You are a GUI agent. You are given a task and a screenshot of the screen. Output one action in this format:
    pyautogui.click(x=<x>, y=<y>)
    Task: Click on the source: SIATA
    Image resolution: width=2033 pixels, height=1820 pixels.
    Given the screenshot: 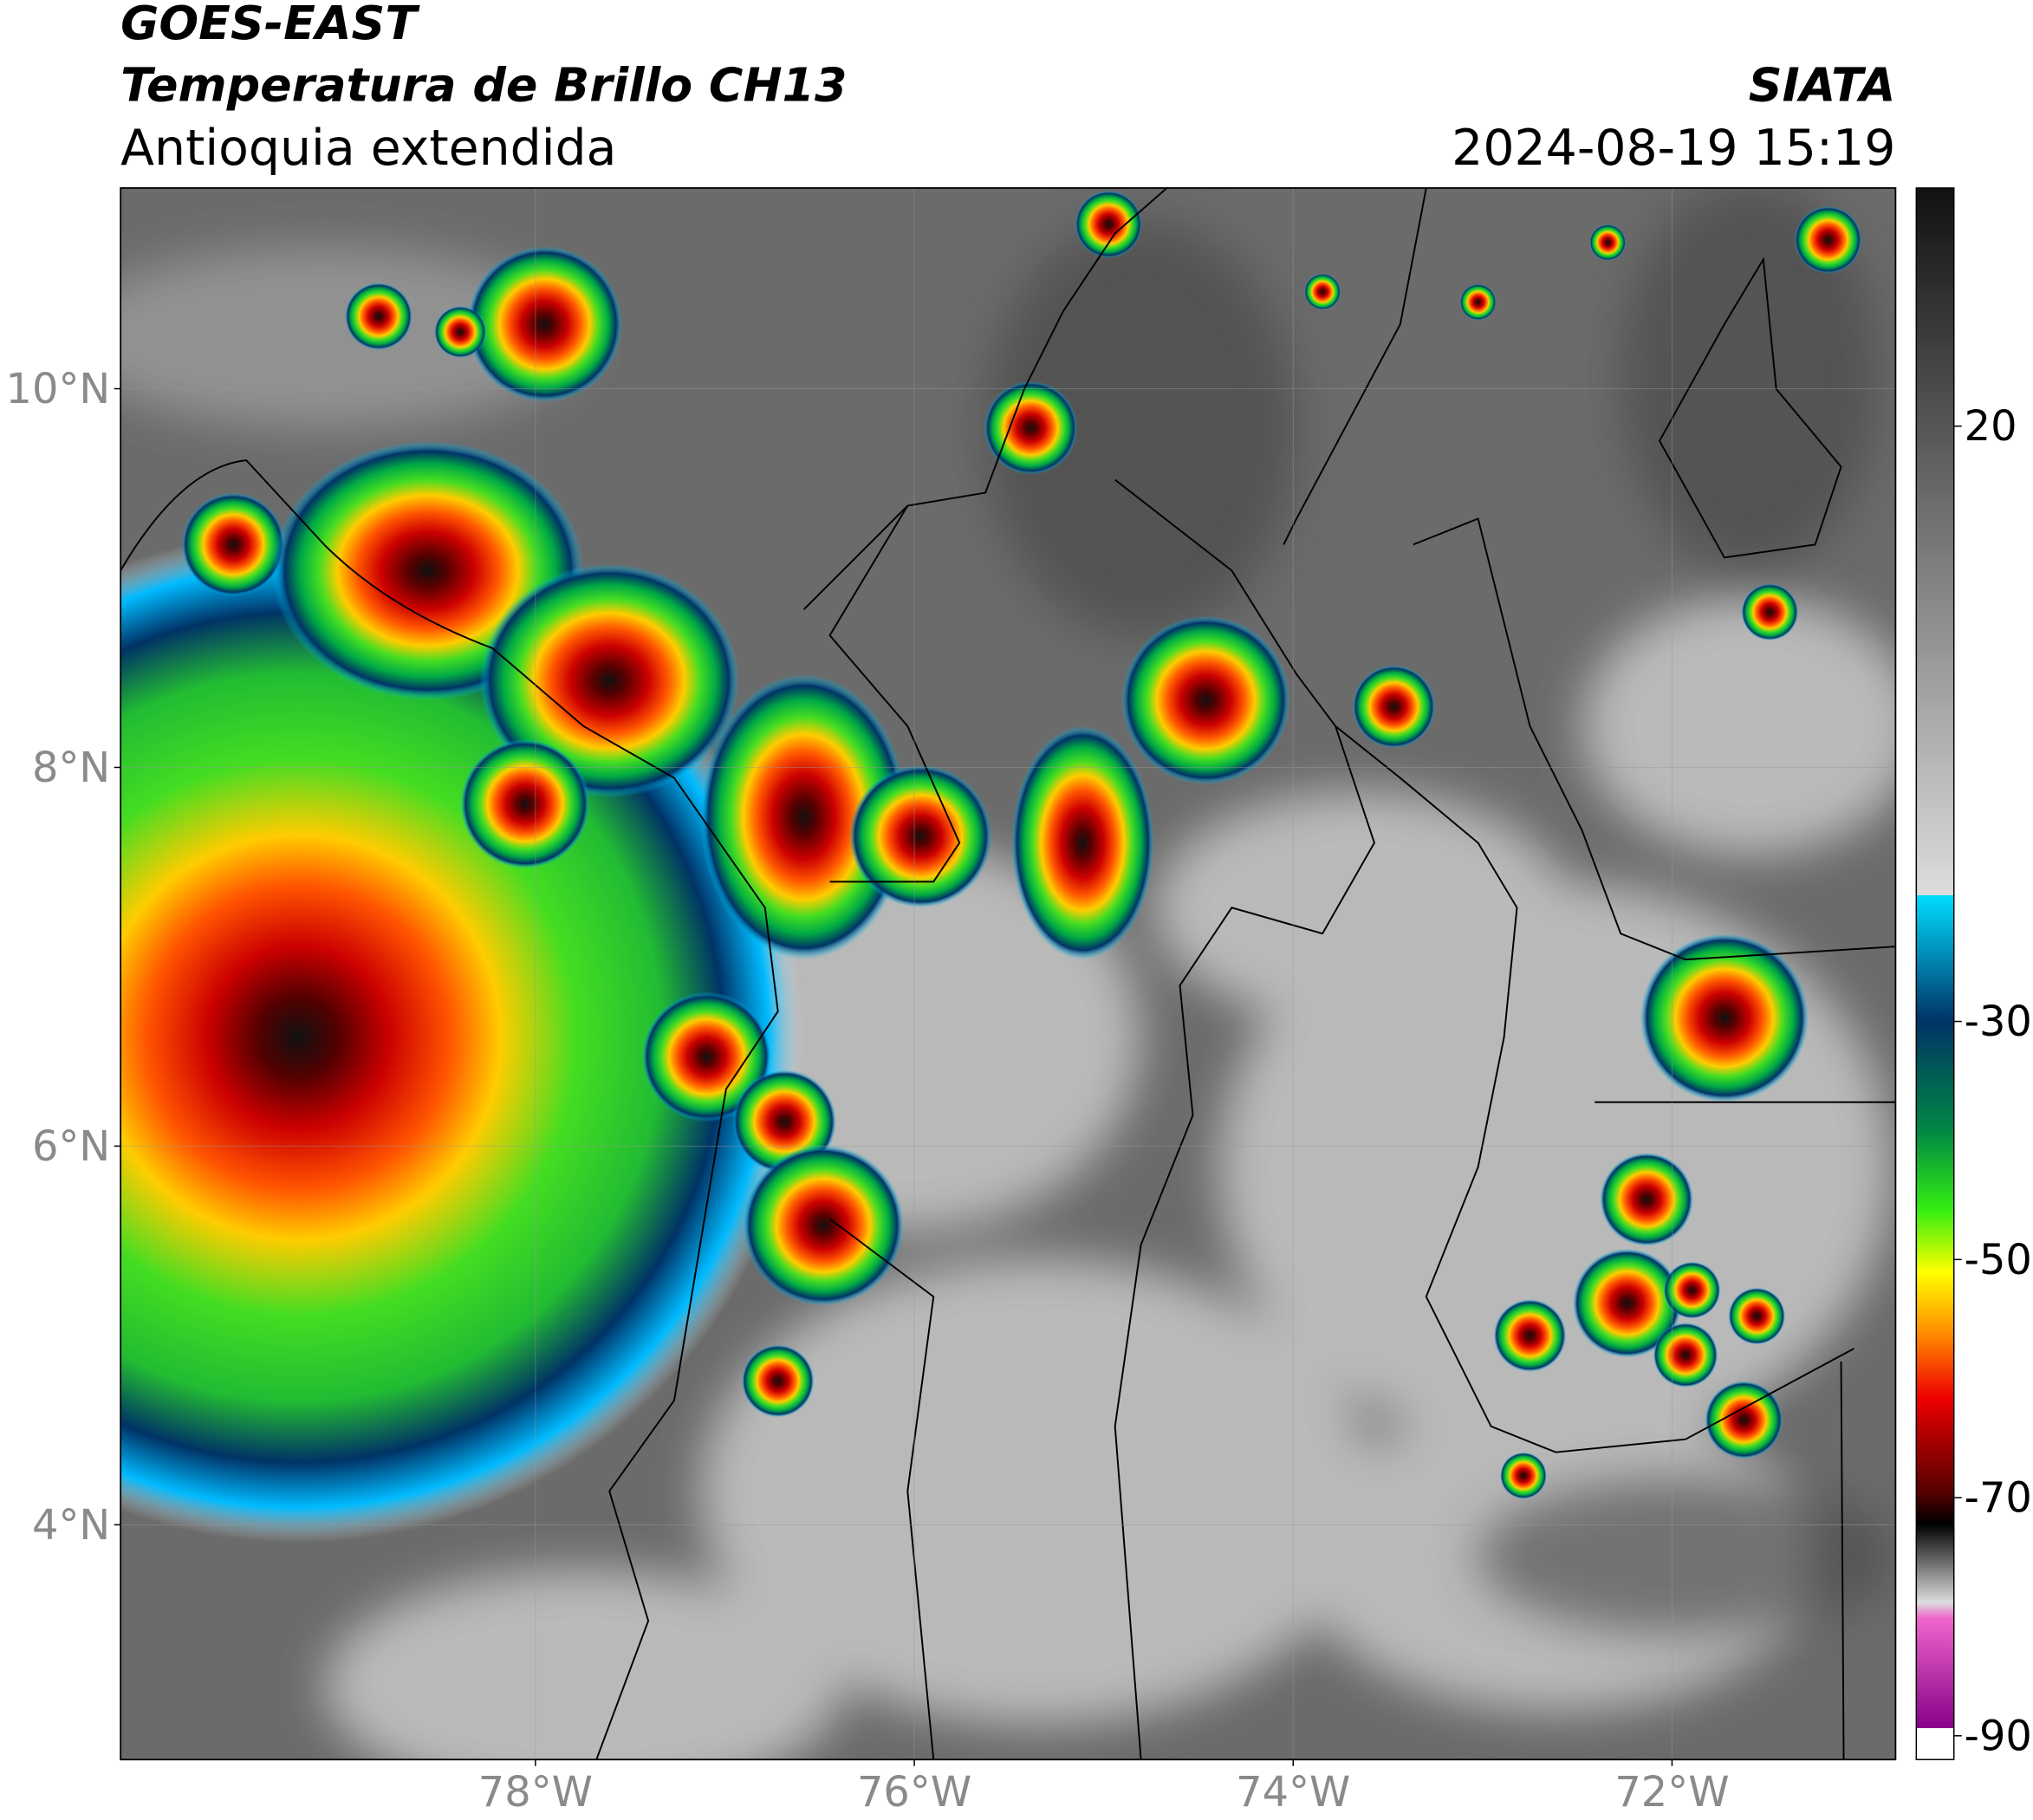 What is the action you would take?
    pyautogui.click(x=1822, y=85)
    